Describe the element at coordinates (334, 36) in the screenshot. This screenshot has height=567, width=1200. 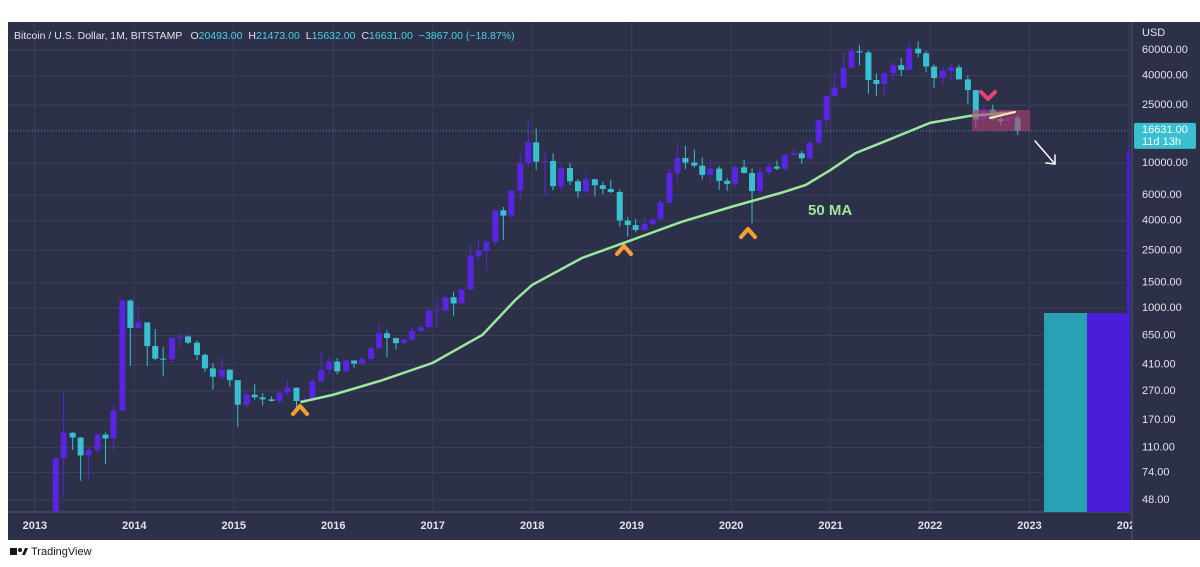
I see `ohlc-value: 15632.00` at that location.